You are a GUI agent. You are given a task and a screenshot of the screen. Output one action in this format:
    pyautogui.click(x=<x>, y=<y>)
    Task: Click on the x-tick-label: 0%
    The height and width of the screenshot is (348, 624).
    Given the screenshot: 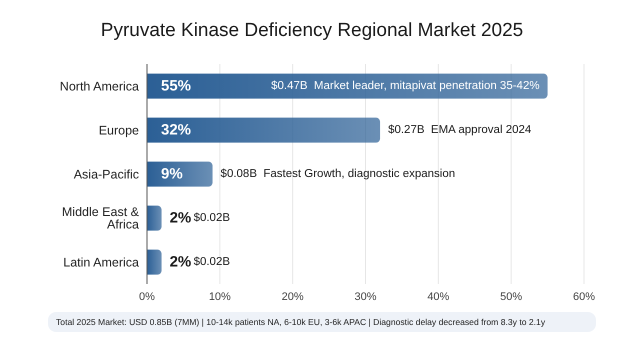 What is the action you would take?
    pyautogui.click(x=147, y=296)
    